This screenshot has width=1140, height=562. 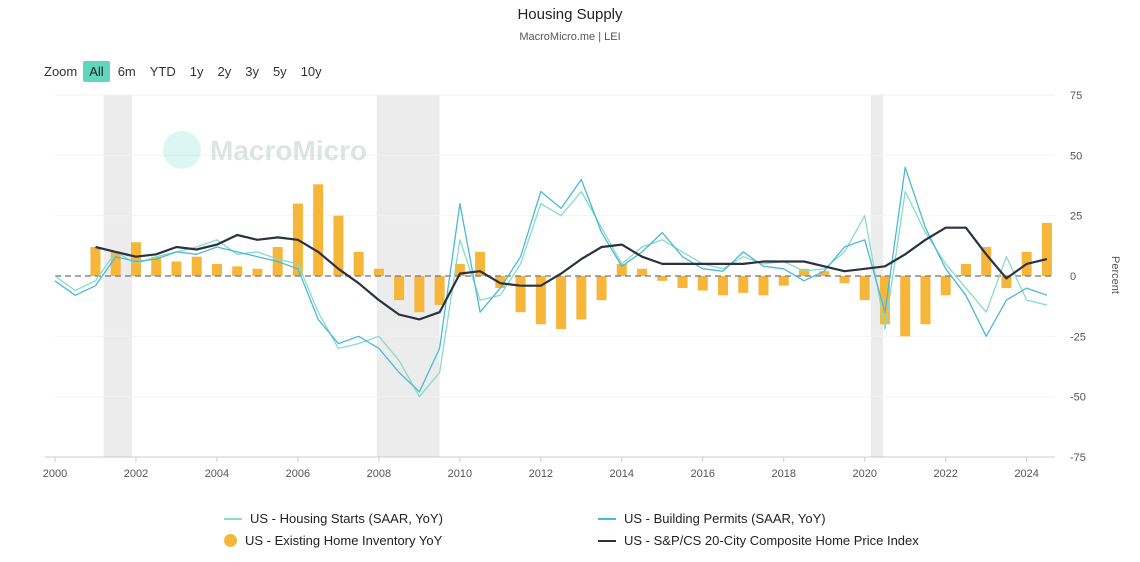 I want to click on y-tick-label: 75, so click(x=1076, y=96).